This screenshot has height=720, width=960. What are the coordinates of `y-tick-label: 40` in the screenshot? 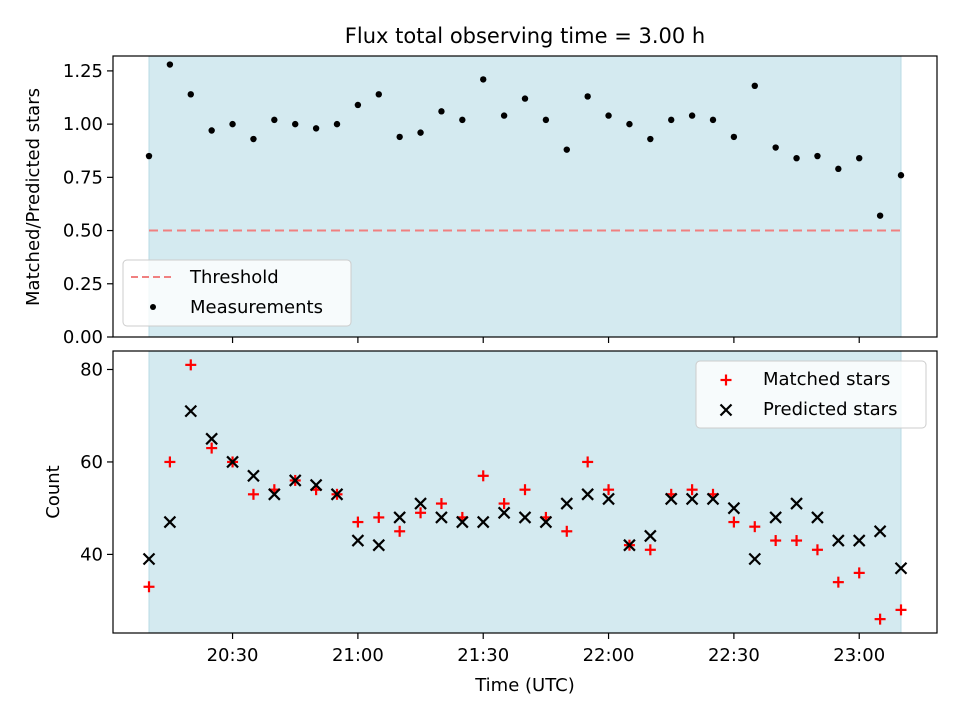 It's located at (91, 554).